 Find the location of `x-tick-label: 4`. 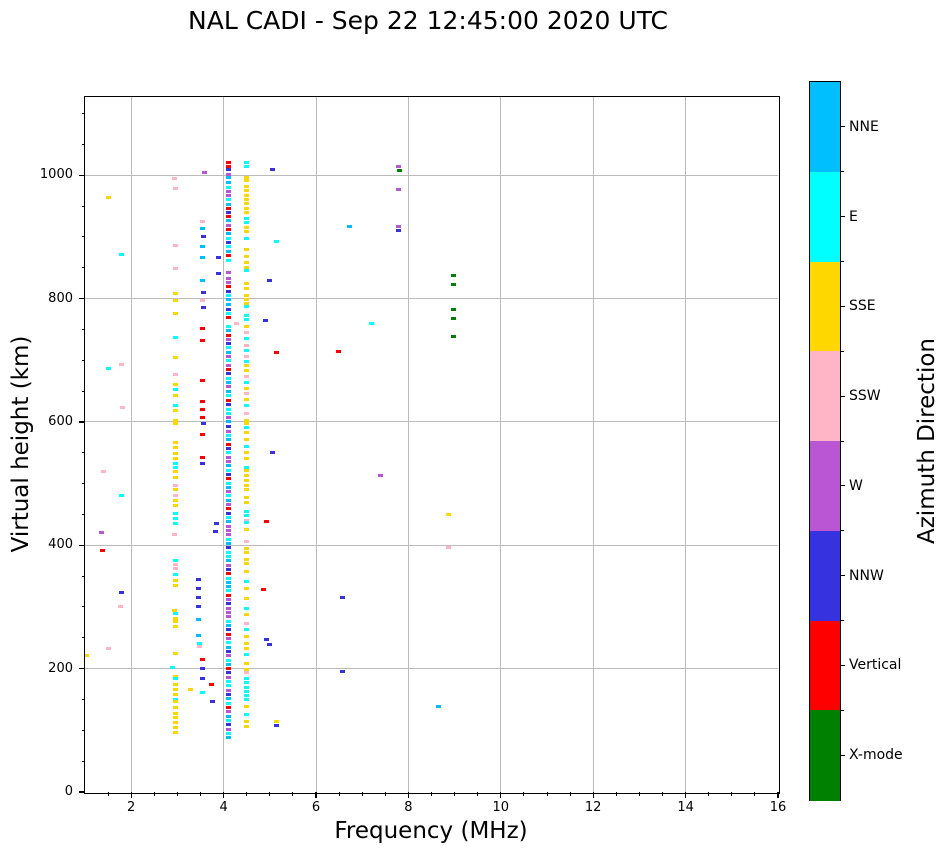

x-tick-label: 4 is located at coordinates (223, 807).